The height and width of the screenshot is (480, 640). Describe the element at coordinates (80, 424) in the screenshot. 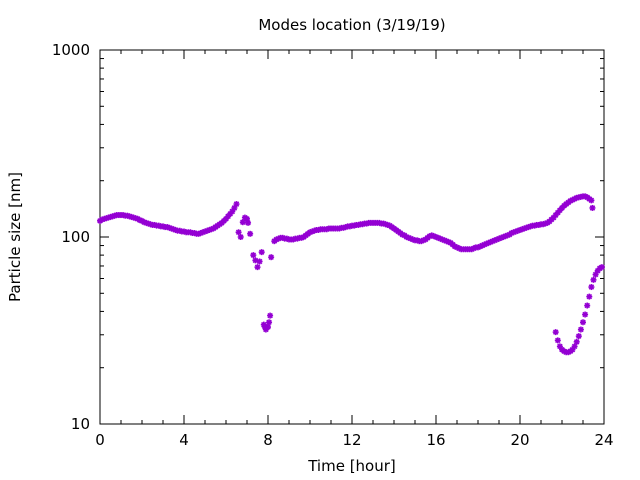

I see `y-tick-label: 10` at that location.